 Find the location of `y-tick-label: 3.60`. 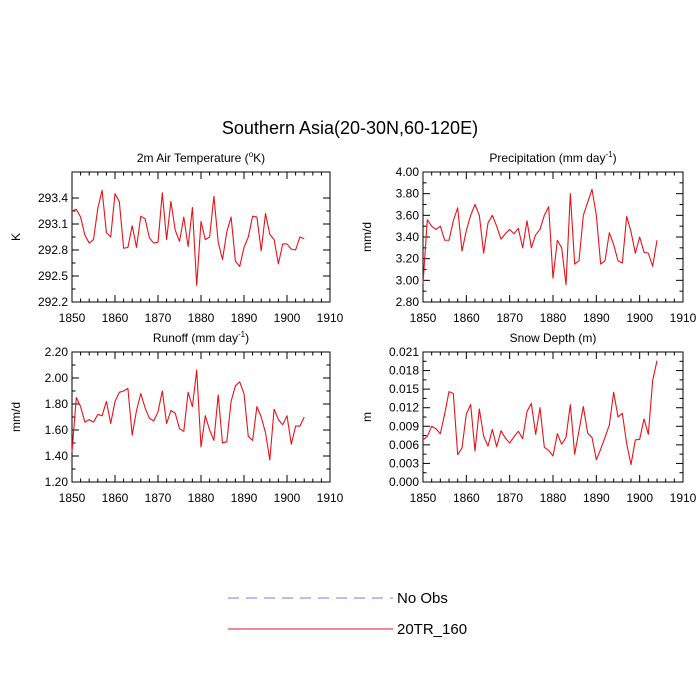

y-tick-label: 3.60 is located at coordinates (408, 215).